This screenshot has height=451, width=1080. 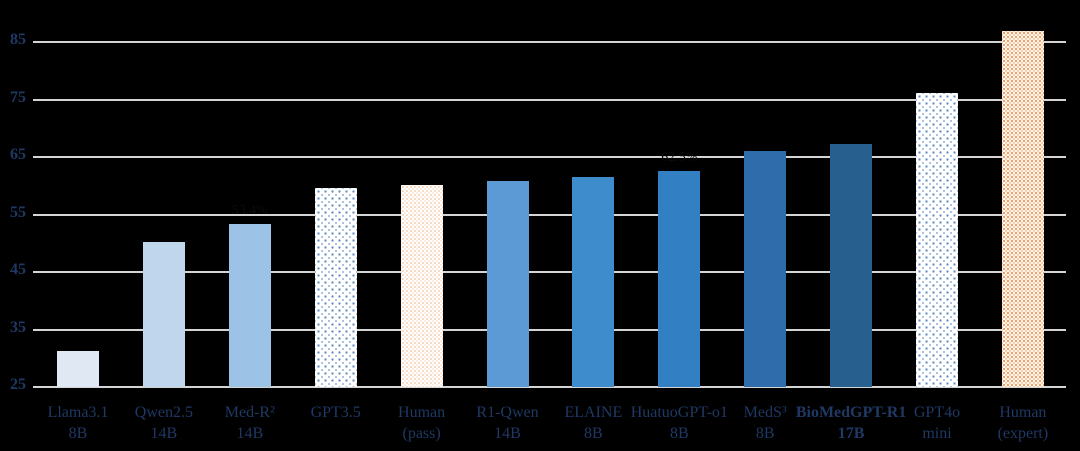 I want to click on bar-value-annotation: 53.4%, so click(x=249, y=210).